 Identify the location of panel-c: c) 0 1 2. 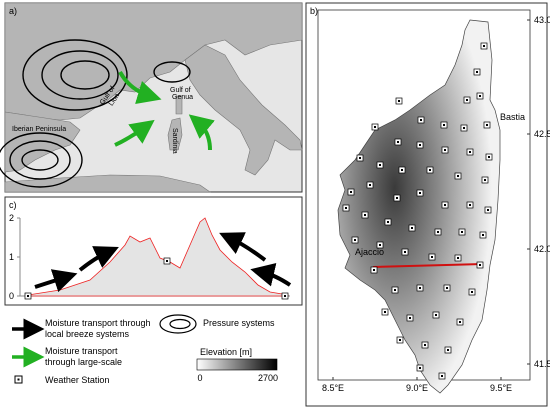
(153, 251).